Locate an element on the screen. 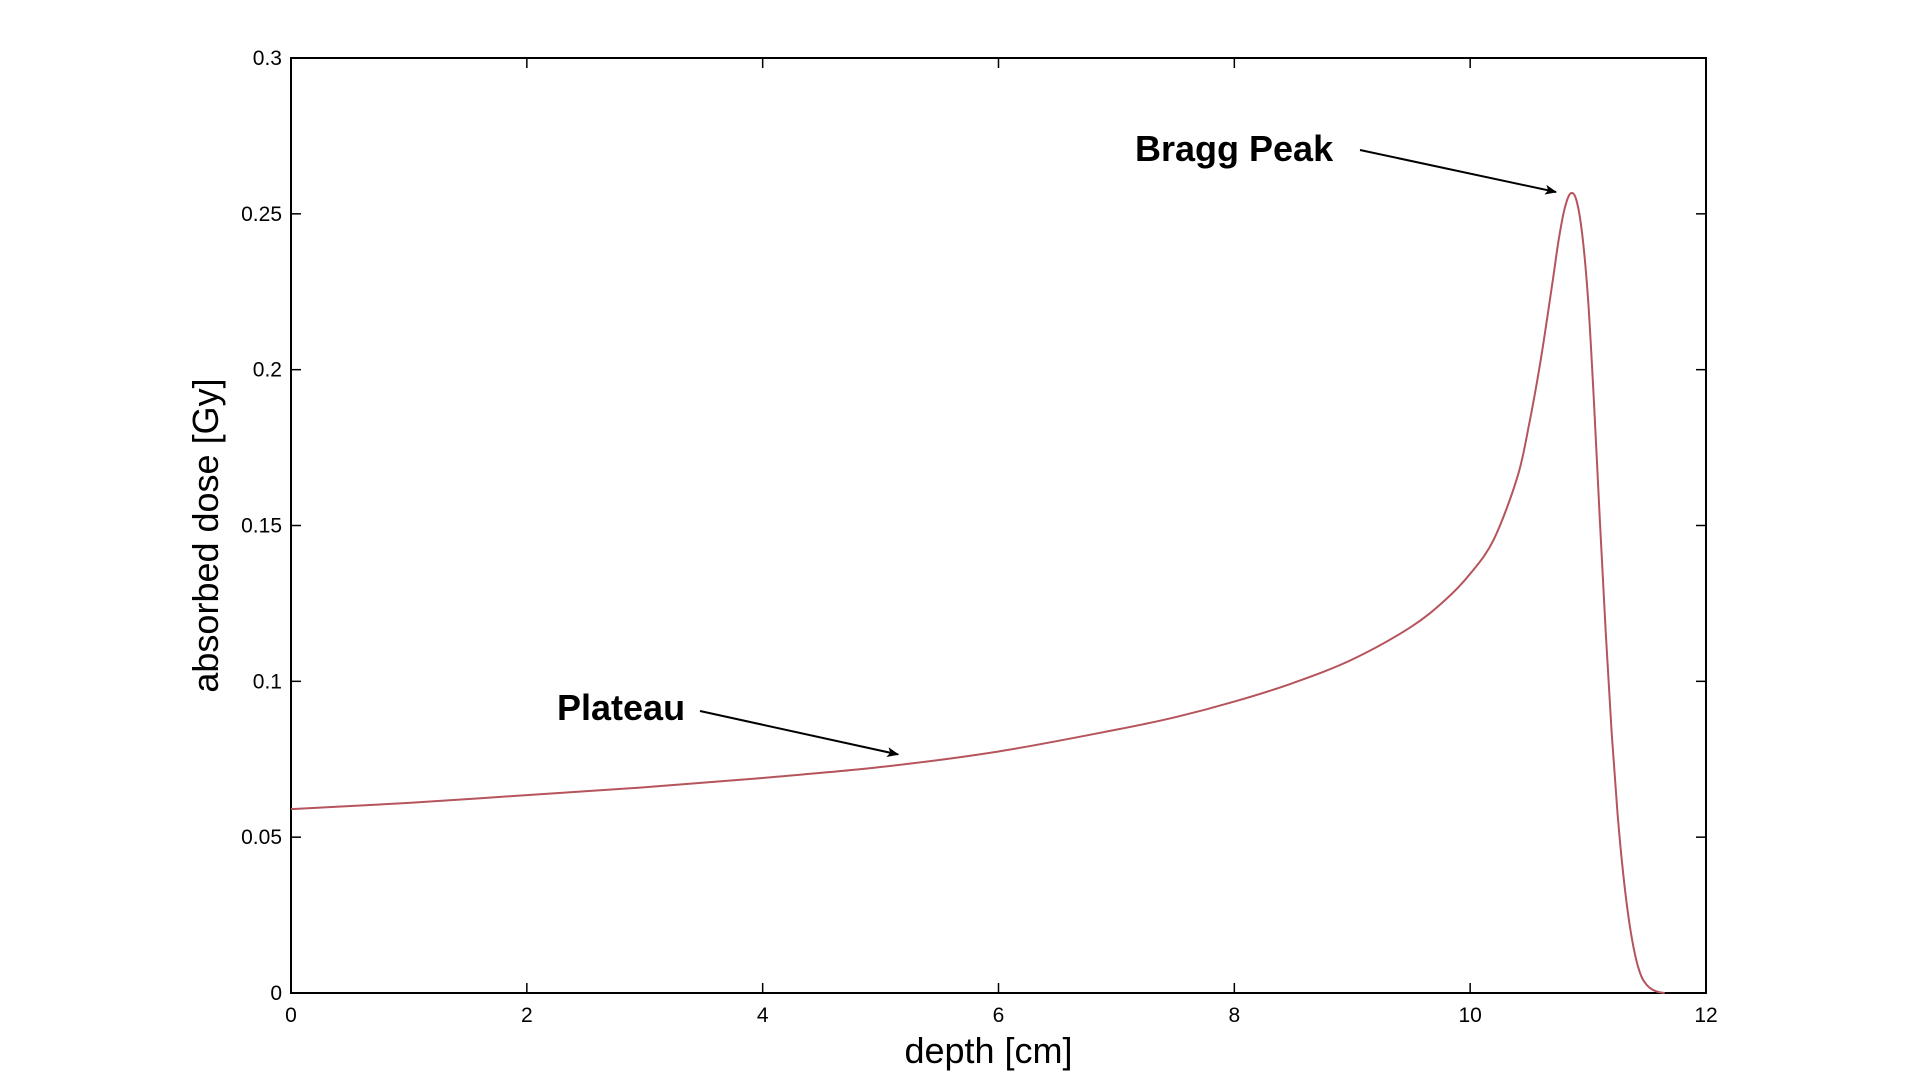 The height and width of the screenshot is (1080, 1920). x-tick-label: 2 is located at coordinates (527, 1015).